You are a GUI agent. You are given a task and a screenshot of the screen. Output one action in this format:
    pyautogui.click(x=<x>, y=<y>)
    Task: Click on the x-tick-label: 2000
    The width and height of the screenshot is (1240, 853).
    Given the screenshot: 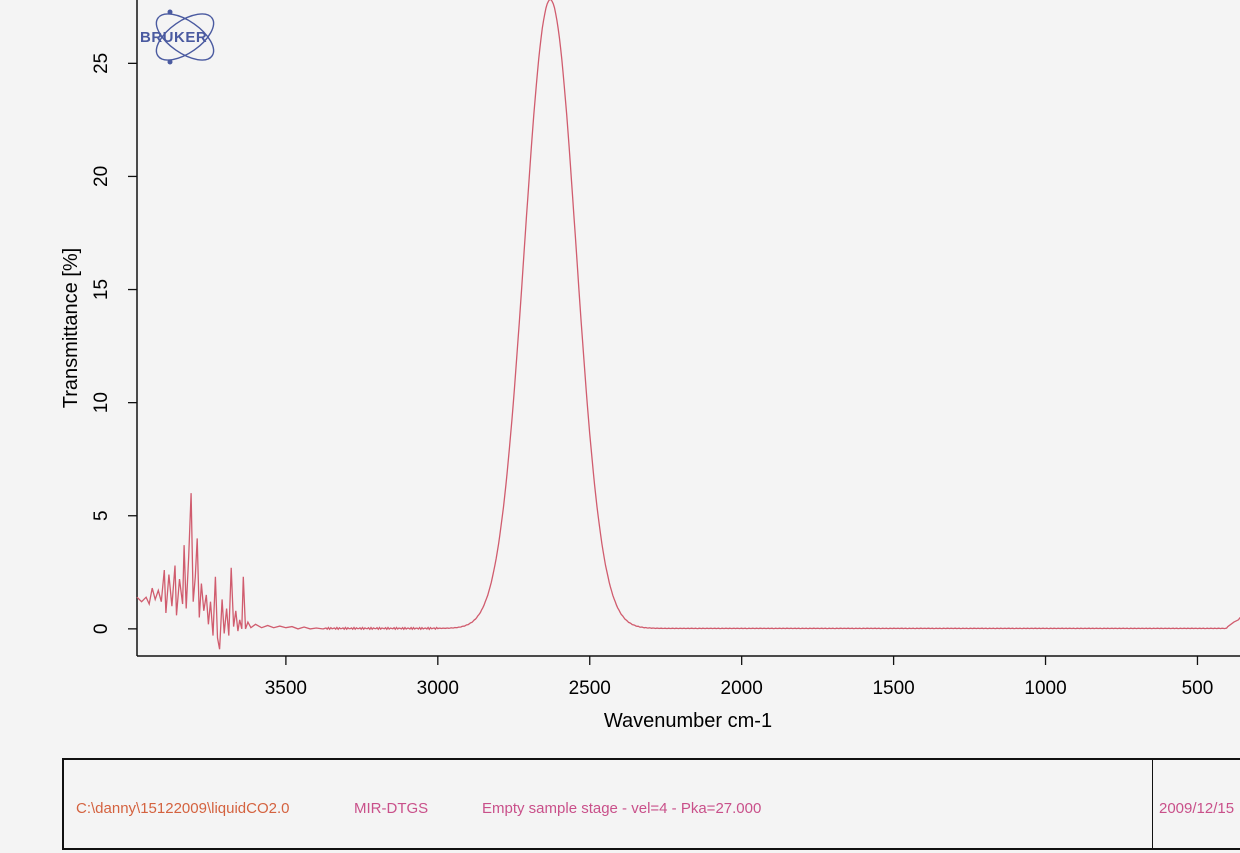 What is the action you would take?
    pyautogui.click(x=742, y=688)
    